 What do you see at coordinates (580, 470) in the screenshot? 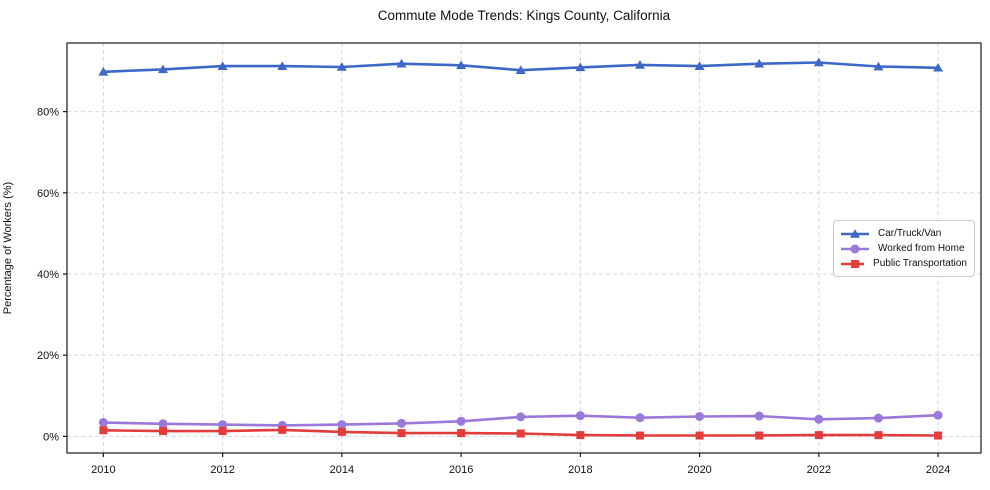
I see `x-tick-label: 2018` at bounding box center [580, 470].